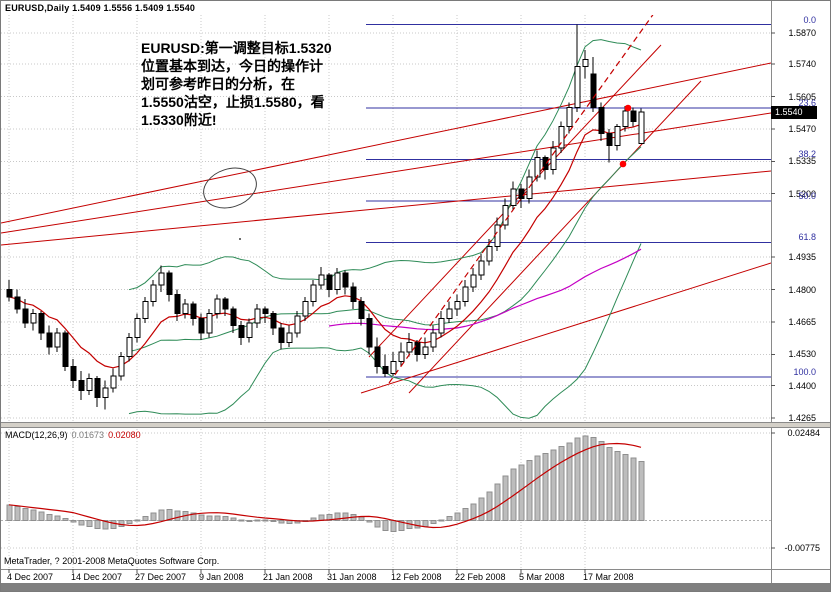 This screenshot has height=592, width=831. What do you see at coordinates (807, 237) in the screenshot?
I see `fib-level-label: 61.8` at bounding box center [807, 237].